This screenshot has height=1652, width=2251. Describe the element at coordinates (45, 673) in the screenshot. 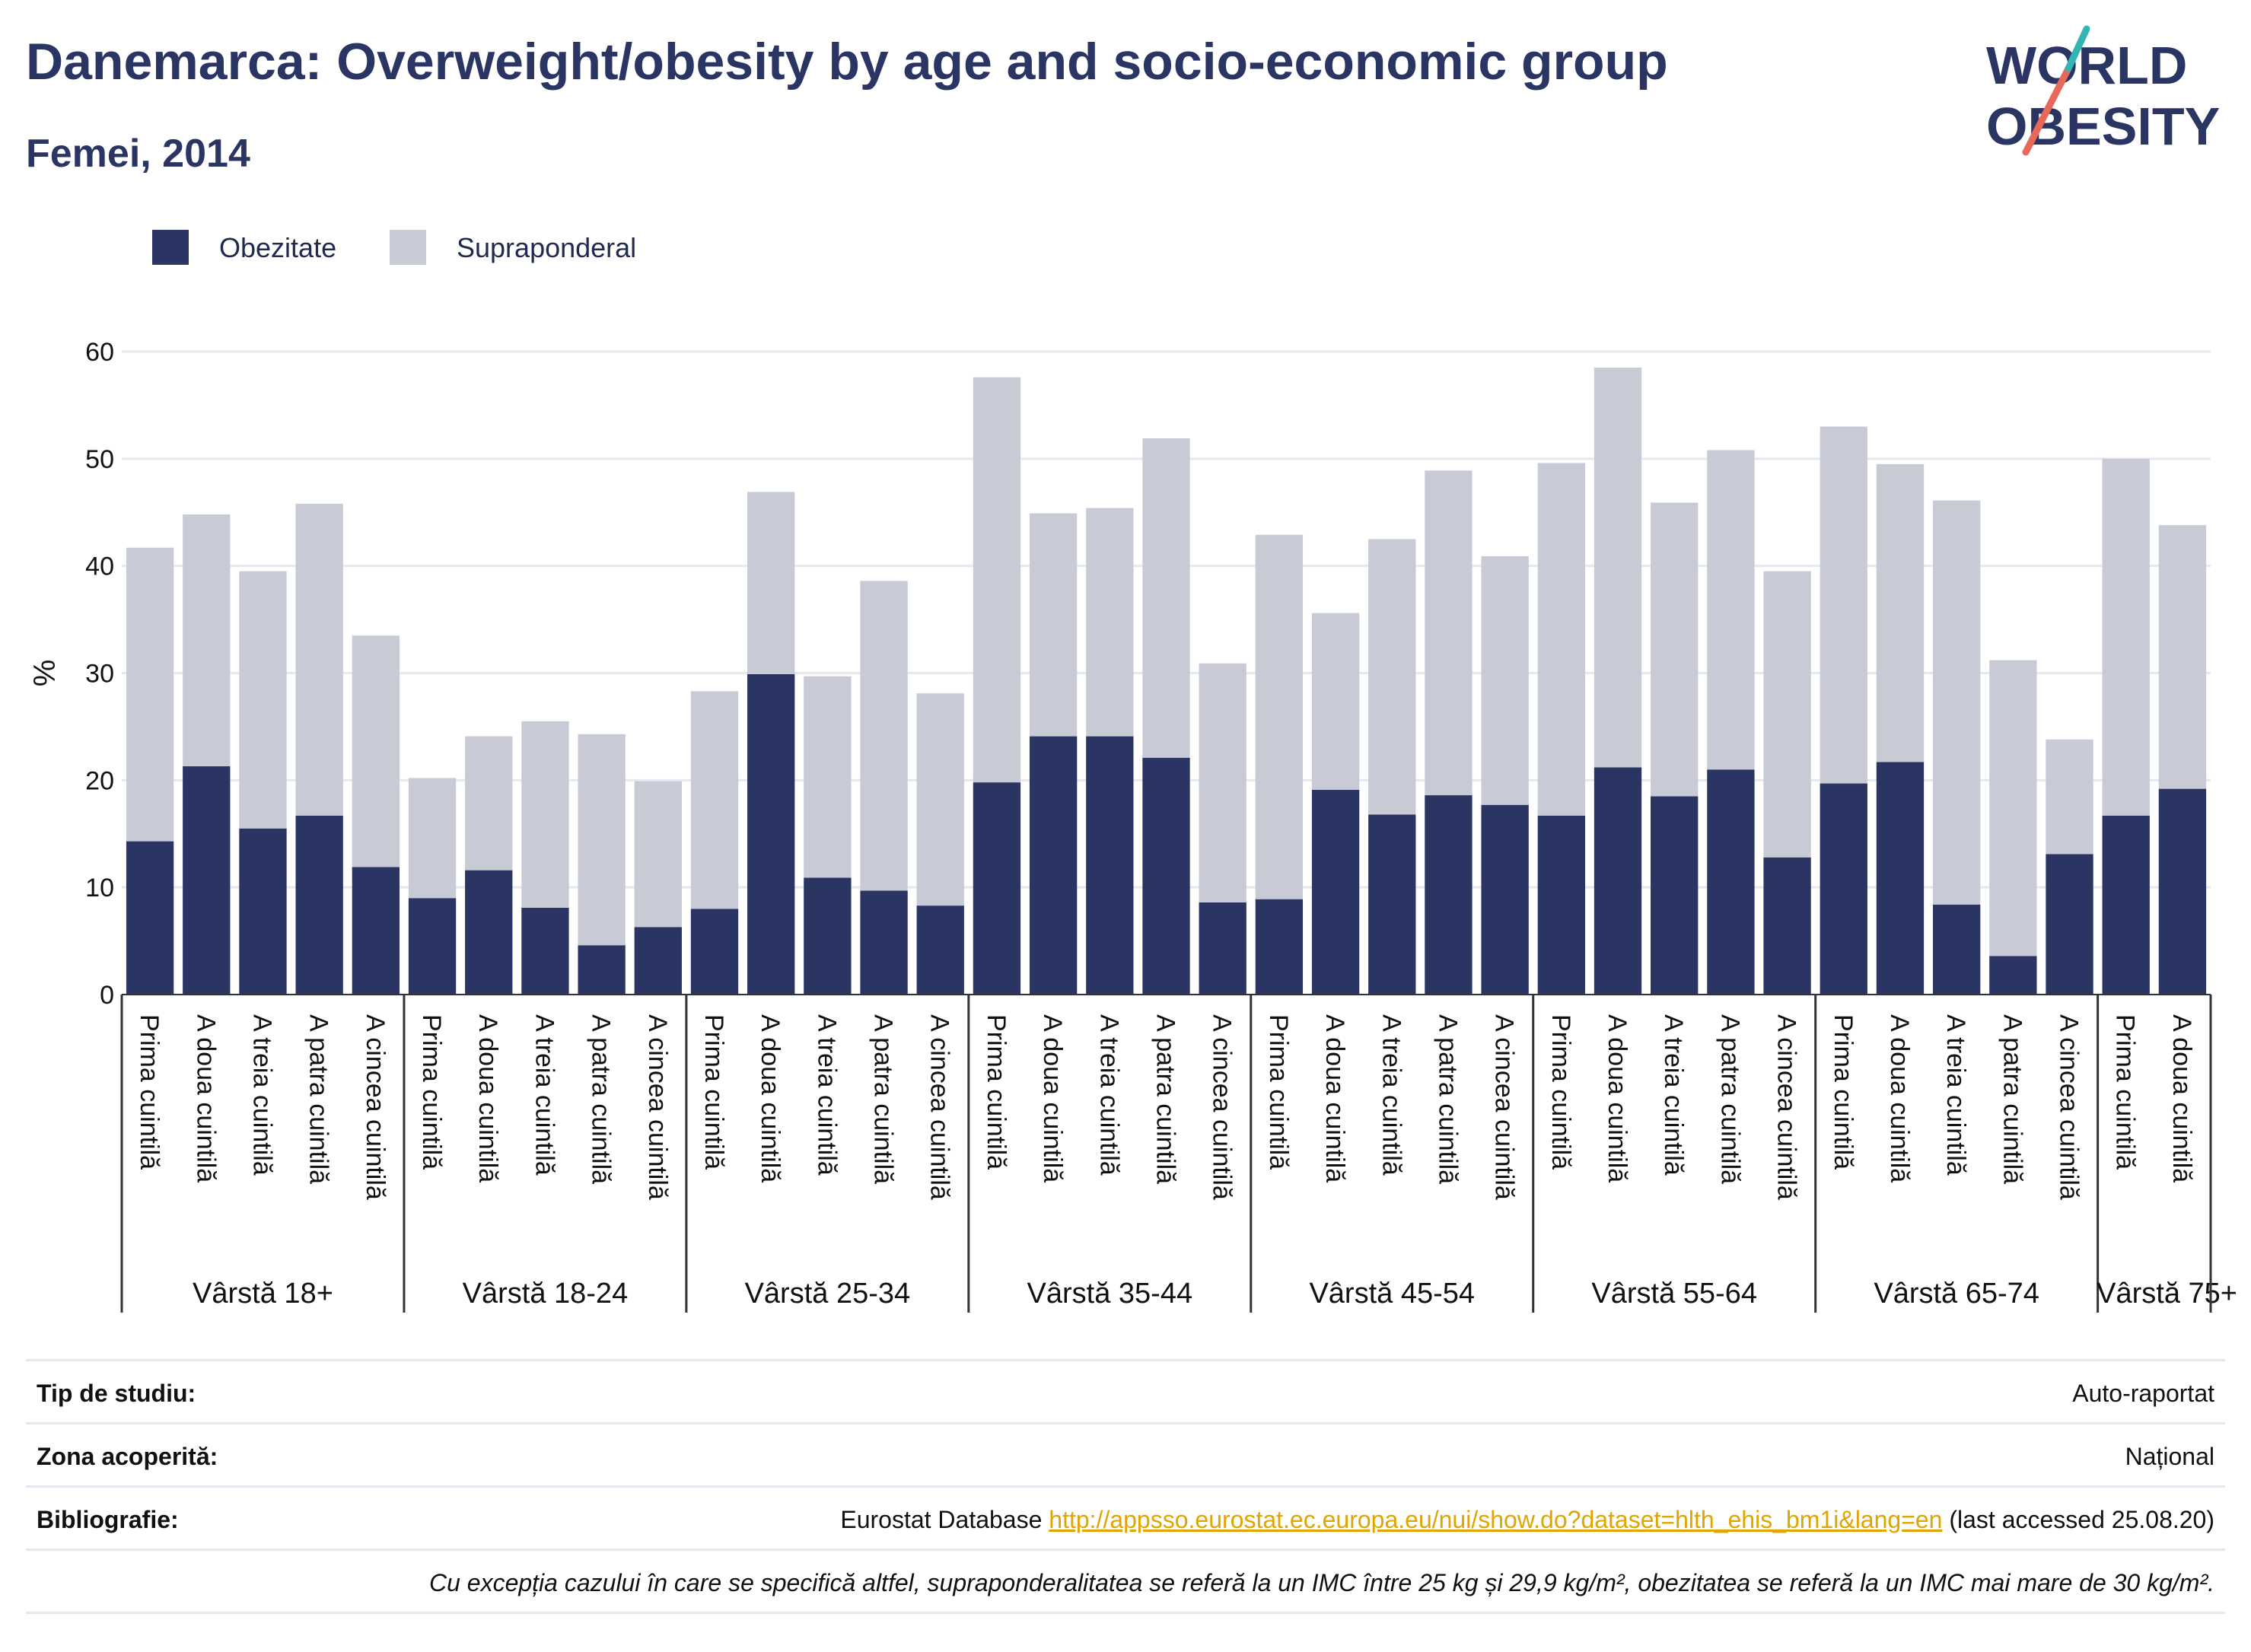

I see `y-axis-label: %` at that location.